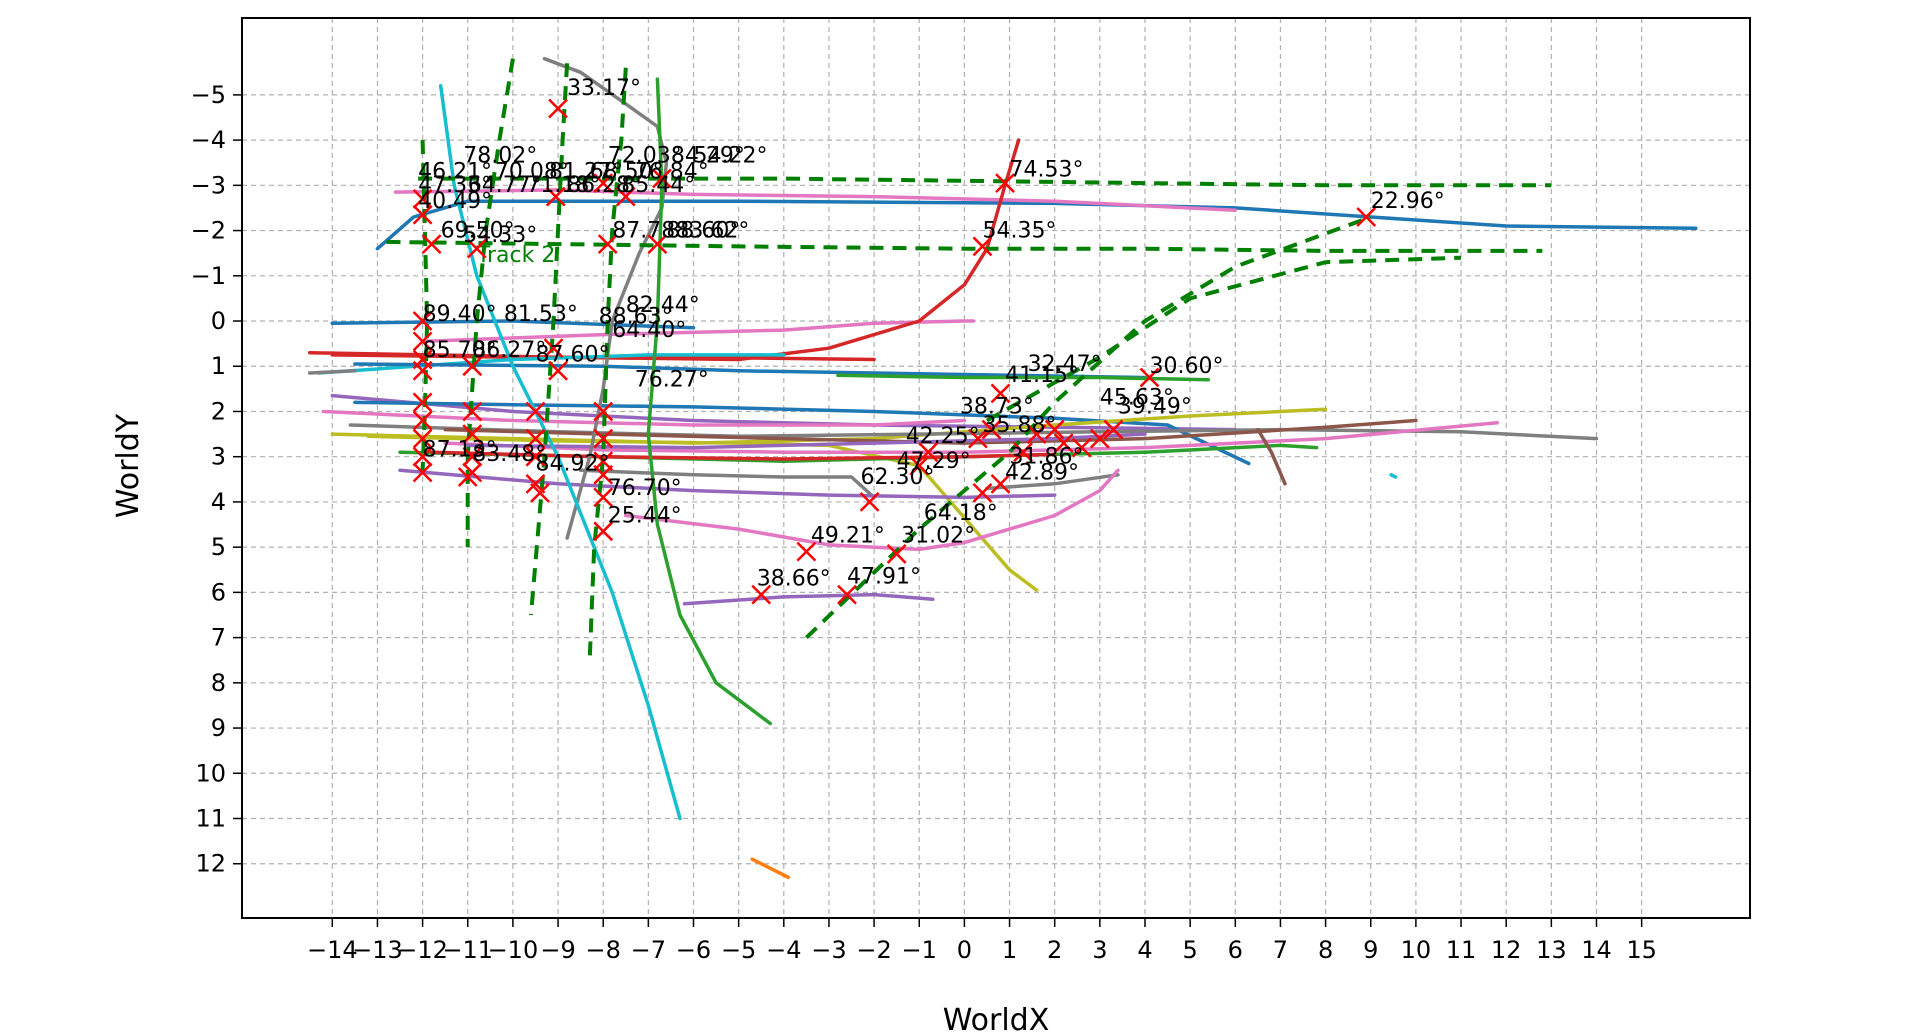  Describe the element at coordinates (460, 314) in the screenshot. I see `angle-annotation: 89.40°` at that location.